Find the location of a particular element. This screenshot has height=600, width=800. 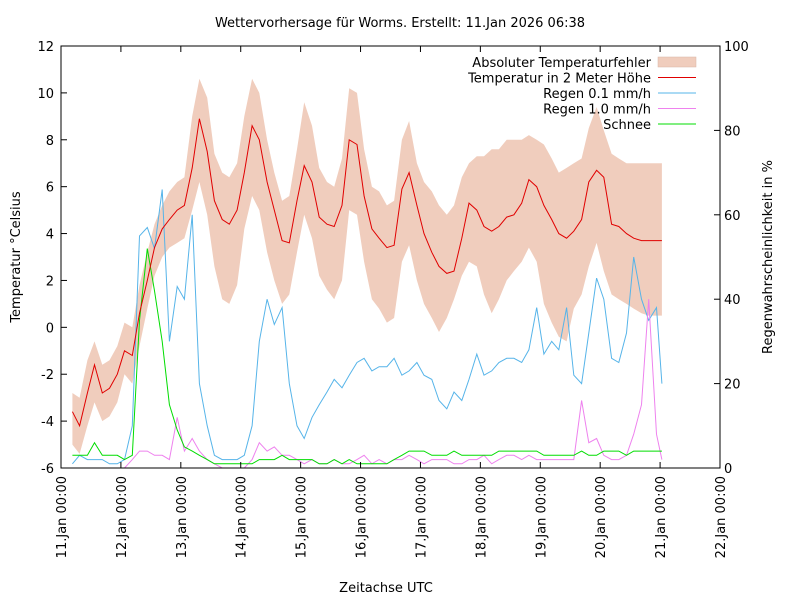

y-tick-label: 10 is located at coordinates (45, 94).